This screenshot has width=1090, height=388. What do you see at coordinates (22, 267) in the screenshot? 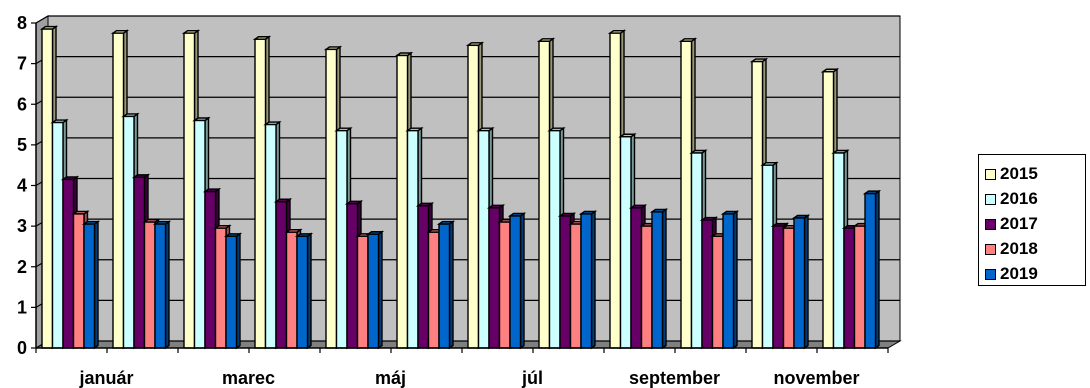
I see `y-tick-label: 2` at bounding box center [22, 267].